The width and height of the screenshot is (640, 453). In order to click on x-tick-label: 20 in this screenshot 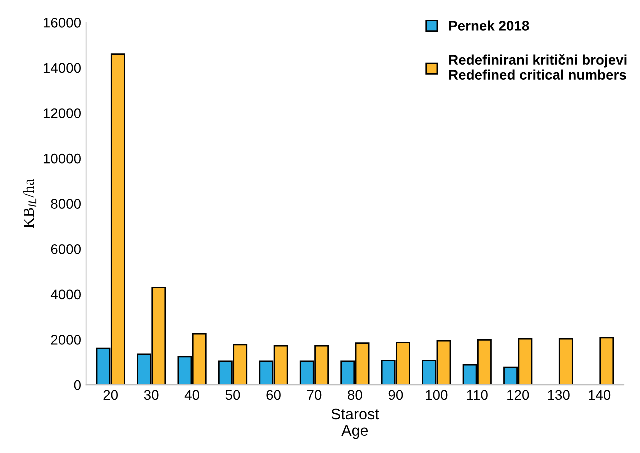, I will do `click(111, 395)`.